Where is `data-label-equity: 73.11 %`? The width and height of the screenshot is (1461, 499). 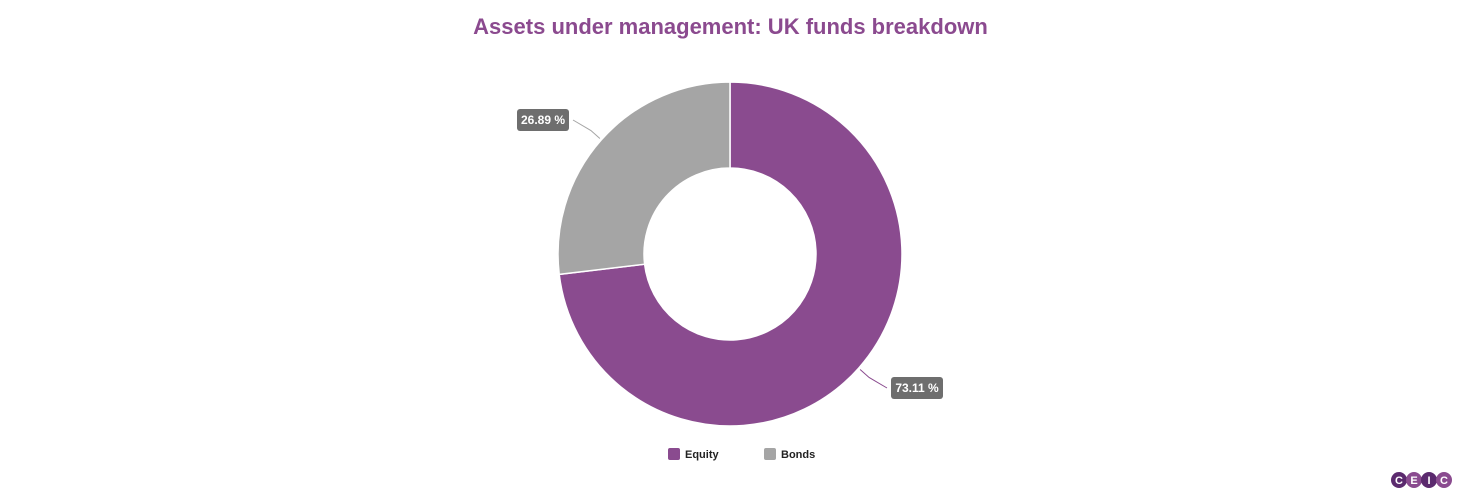 data-label-equity: 73.11 % is located at coordinates (917, 388).